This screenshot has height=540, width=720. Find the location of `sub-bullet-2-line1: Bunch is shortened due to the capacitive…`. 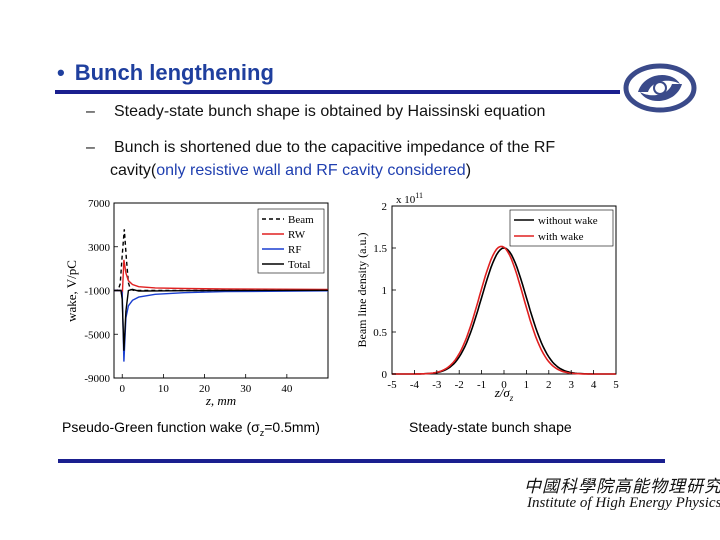

sub-bullet-2-line1: Bunch is shortened due to the capacitive… is located at coordinates (335, 147).